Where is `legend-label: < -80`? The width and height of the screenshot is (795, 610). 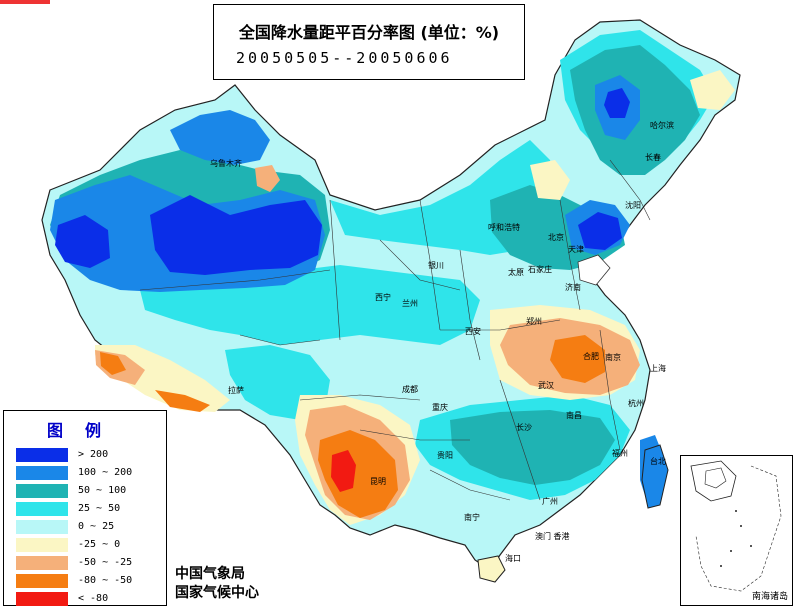
legend-label: < -80 is located at coordinates (93, 598).